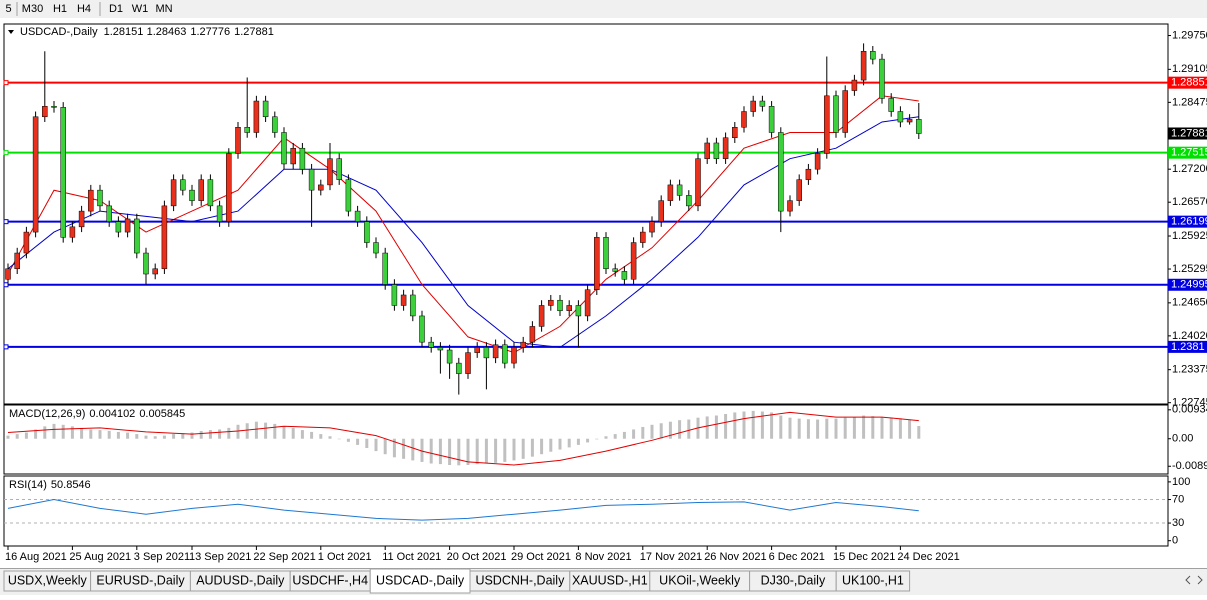 This screenshot has height=600, width=1207. I want to click on rsi-pane, so click(586, 511).